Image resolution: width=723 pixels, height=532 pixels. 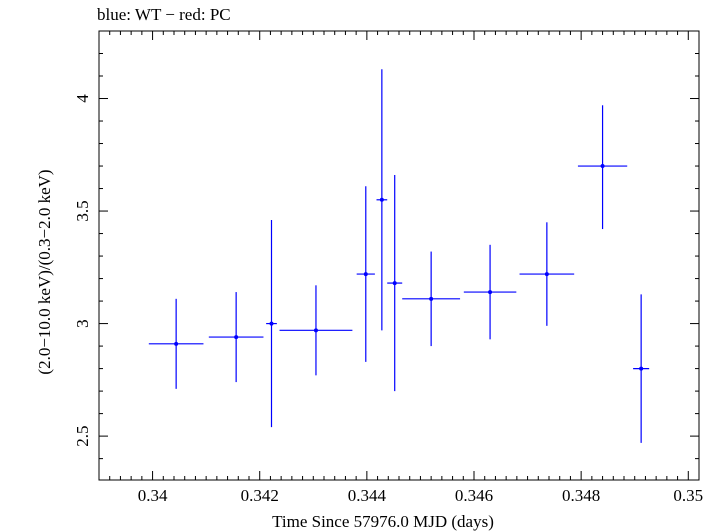 I want to click on y-tick-label: 3, so click(x=82, y=323).